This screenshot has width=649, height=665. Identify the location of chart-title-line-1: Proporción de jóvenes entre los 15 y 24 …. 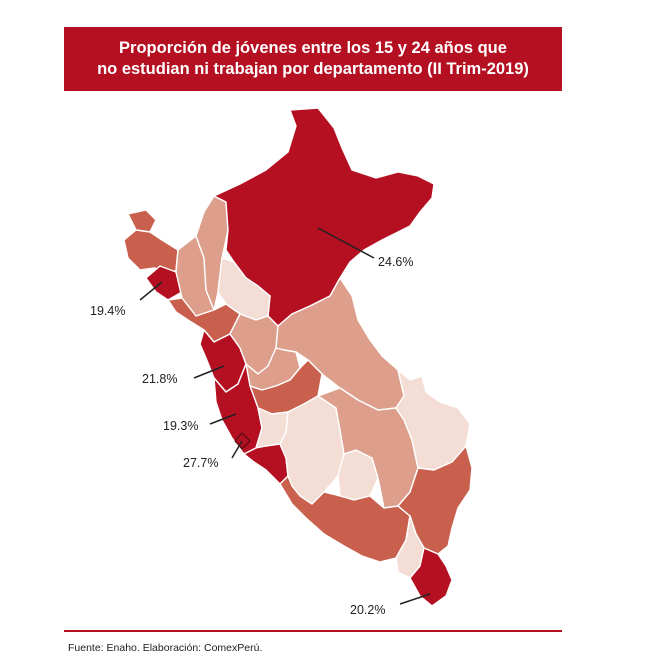
(313, 48).